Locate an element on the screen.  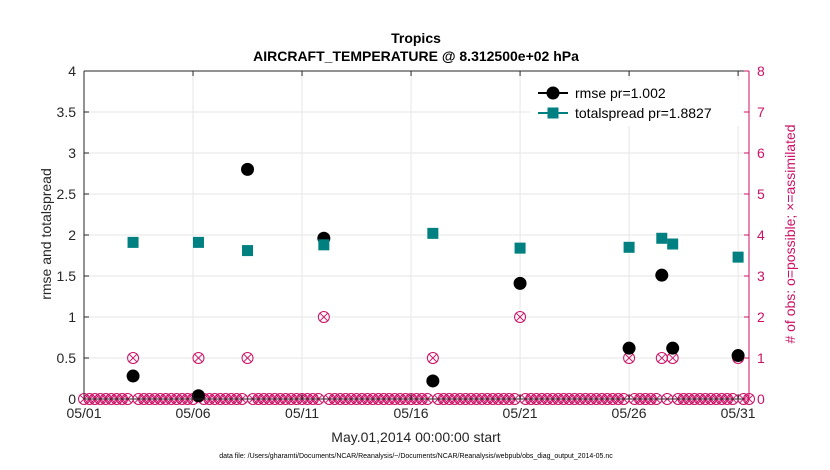
x-tick-label: 05/06 is located at coordinates (192, 413).